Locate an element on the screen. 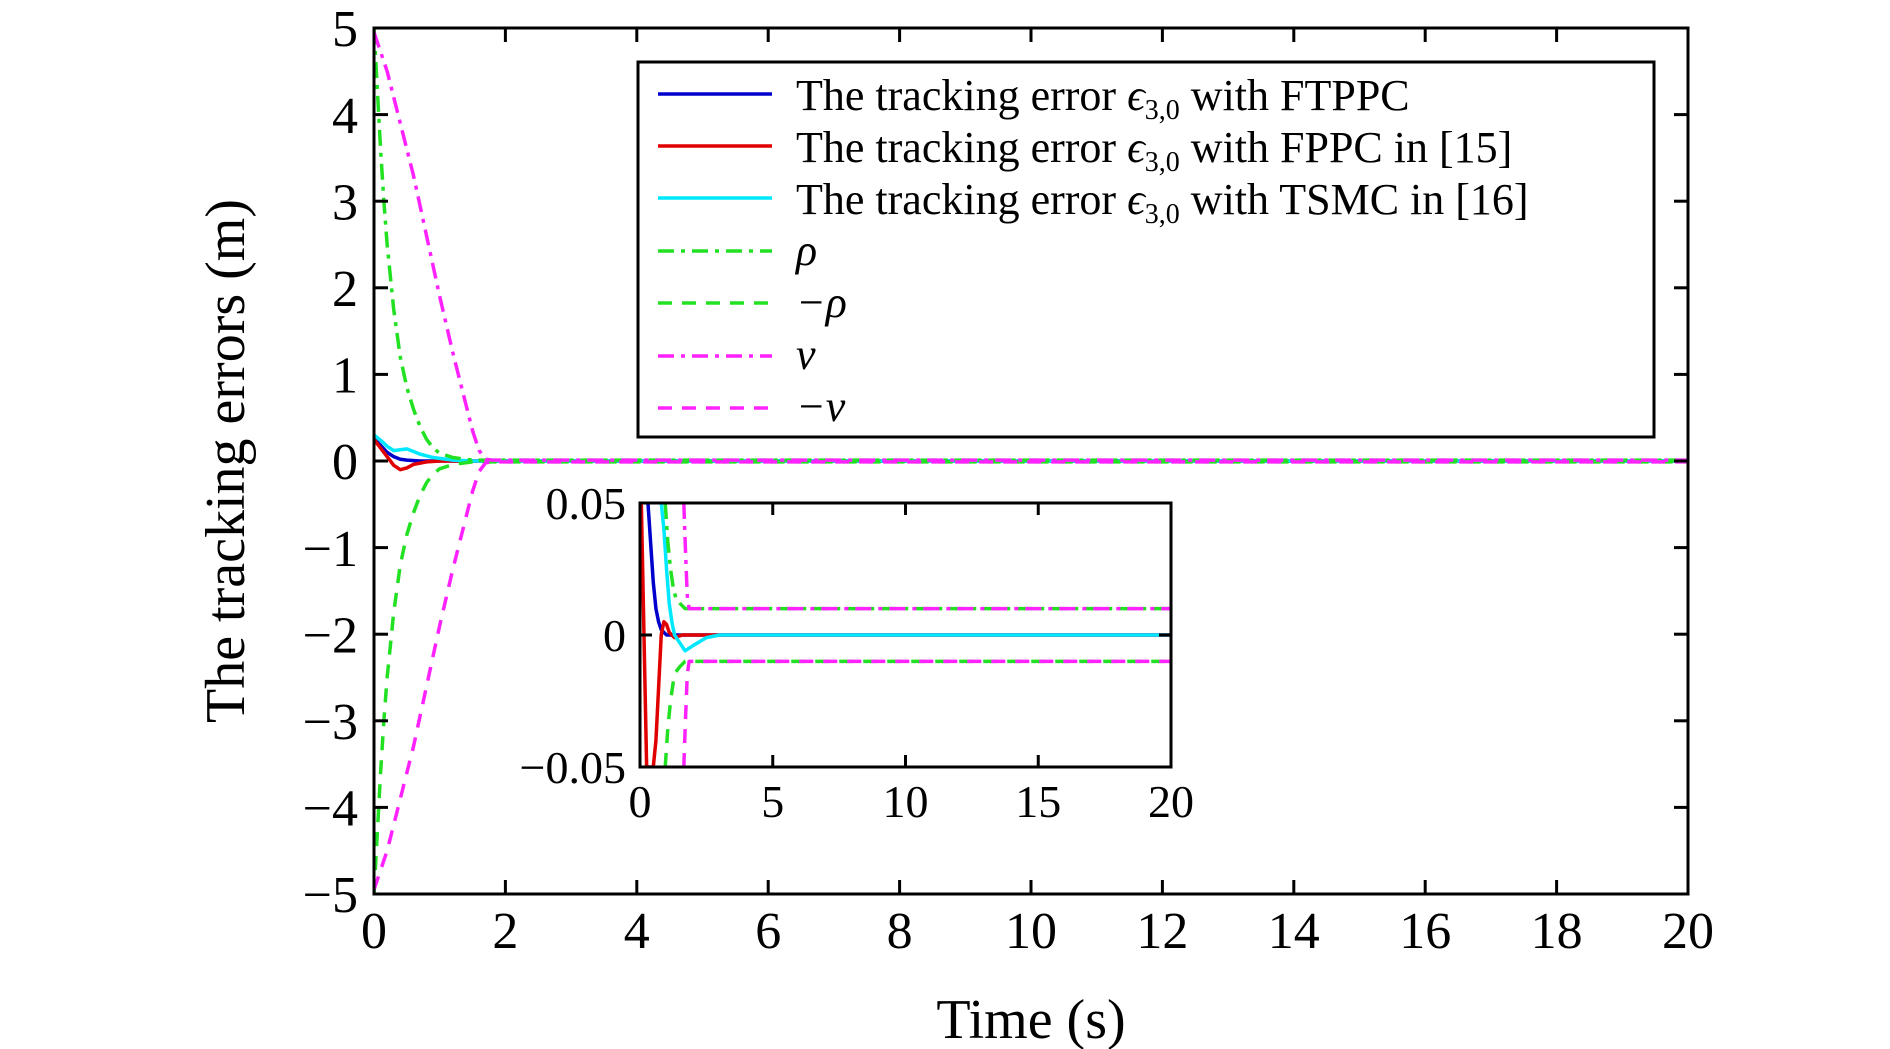  legend-label-ftppc: The tracking error ϵ3,0 with FTPPC is located at coordinates (1103, 98).